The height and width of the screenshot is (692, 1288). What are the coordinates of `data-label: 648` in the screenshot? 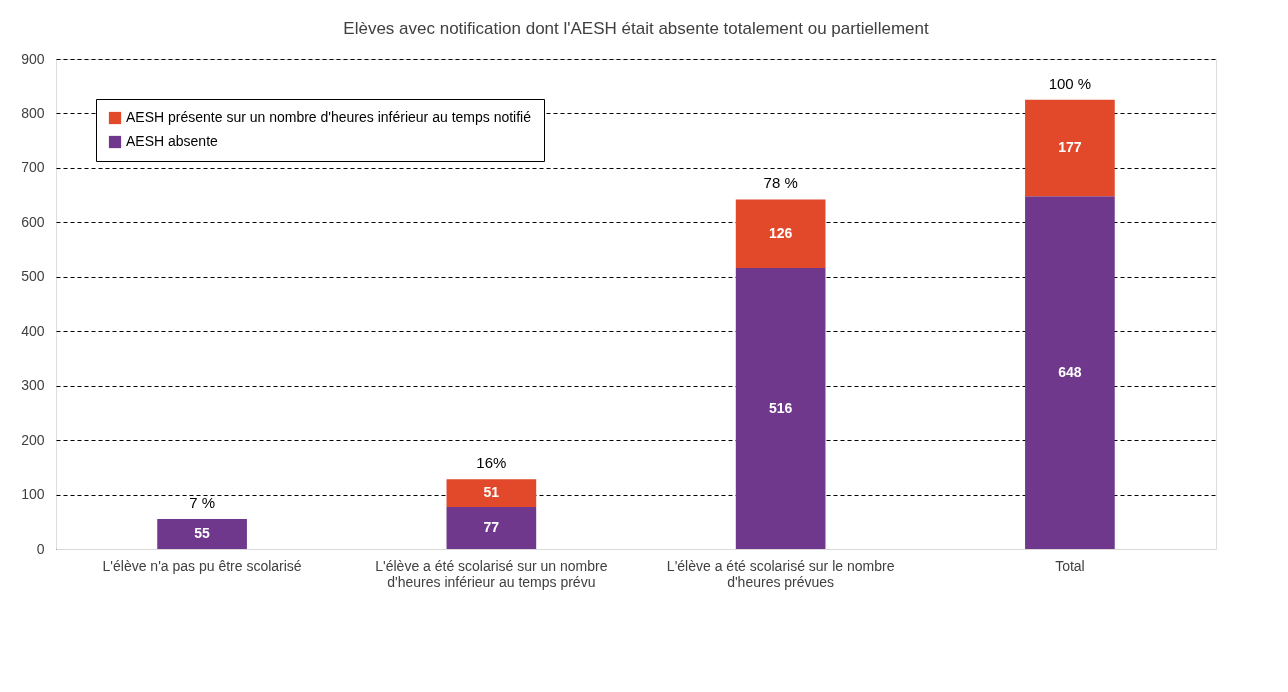 It's located at (1070, 371).